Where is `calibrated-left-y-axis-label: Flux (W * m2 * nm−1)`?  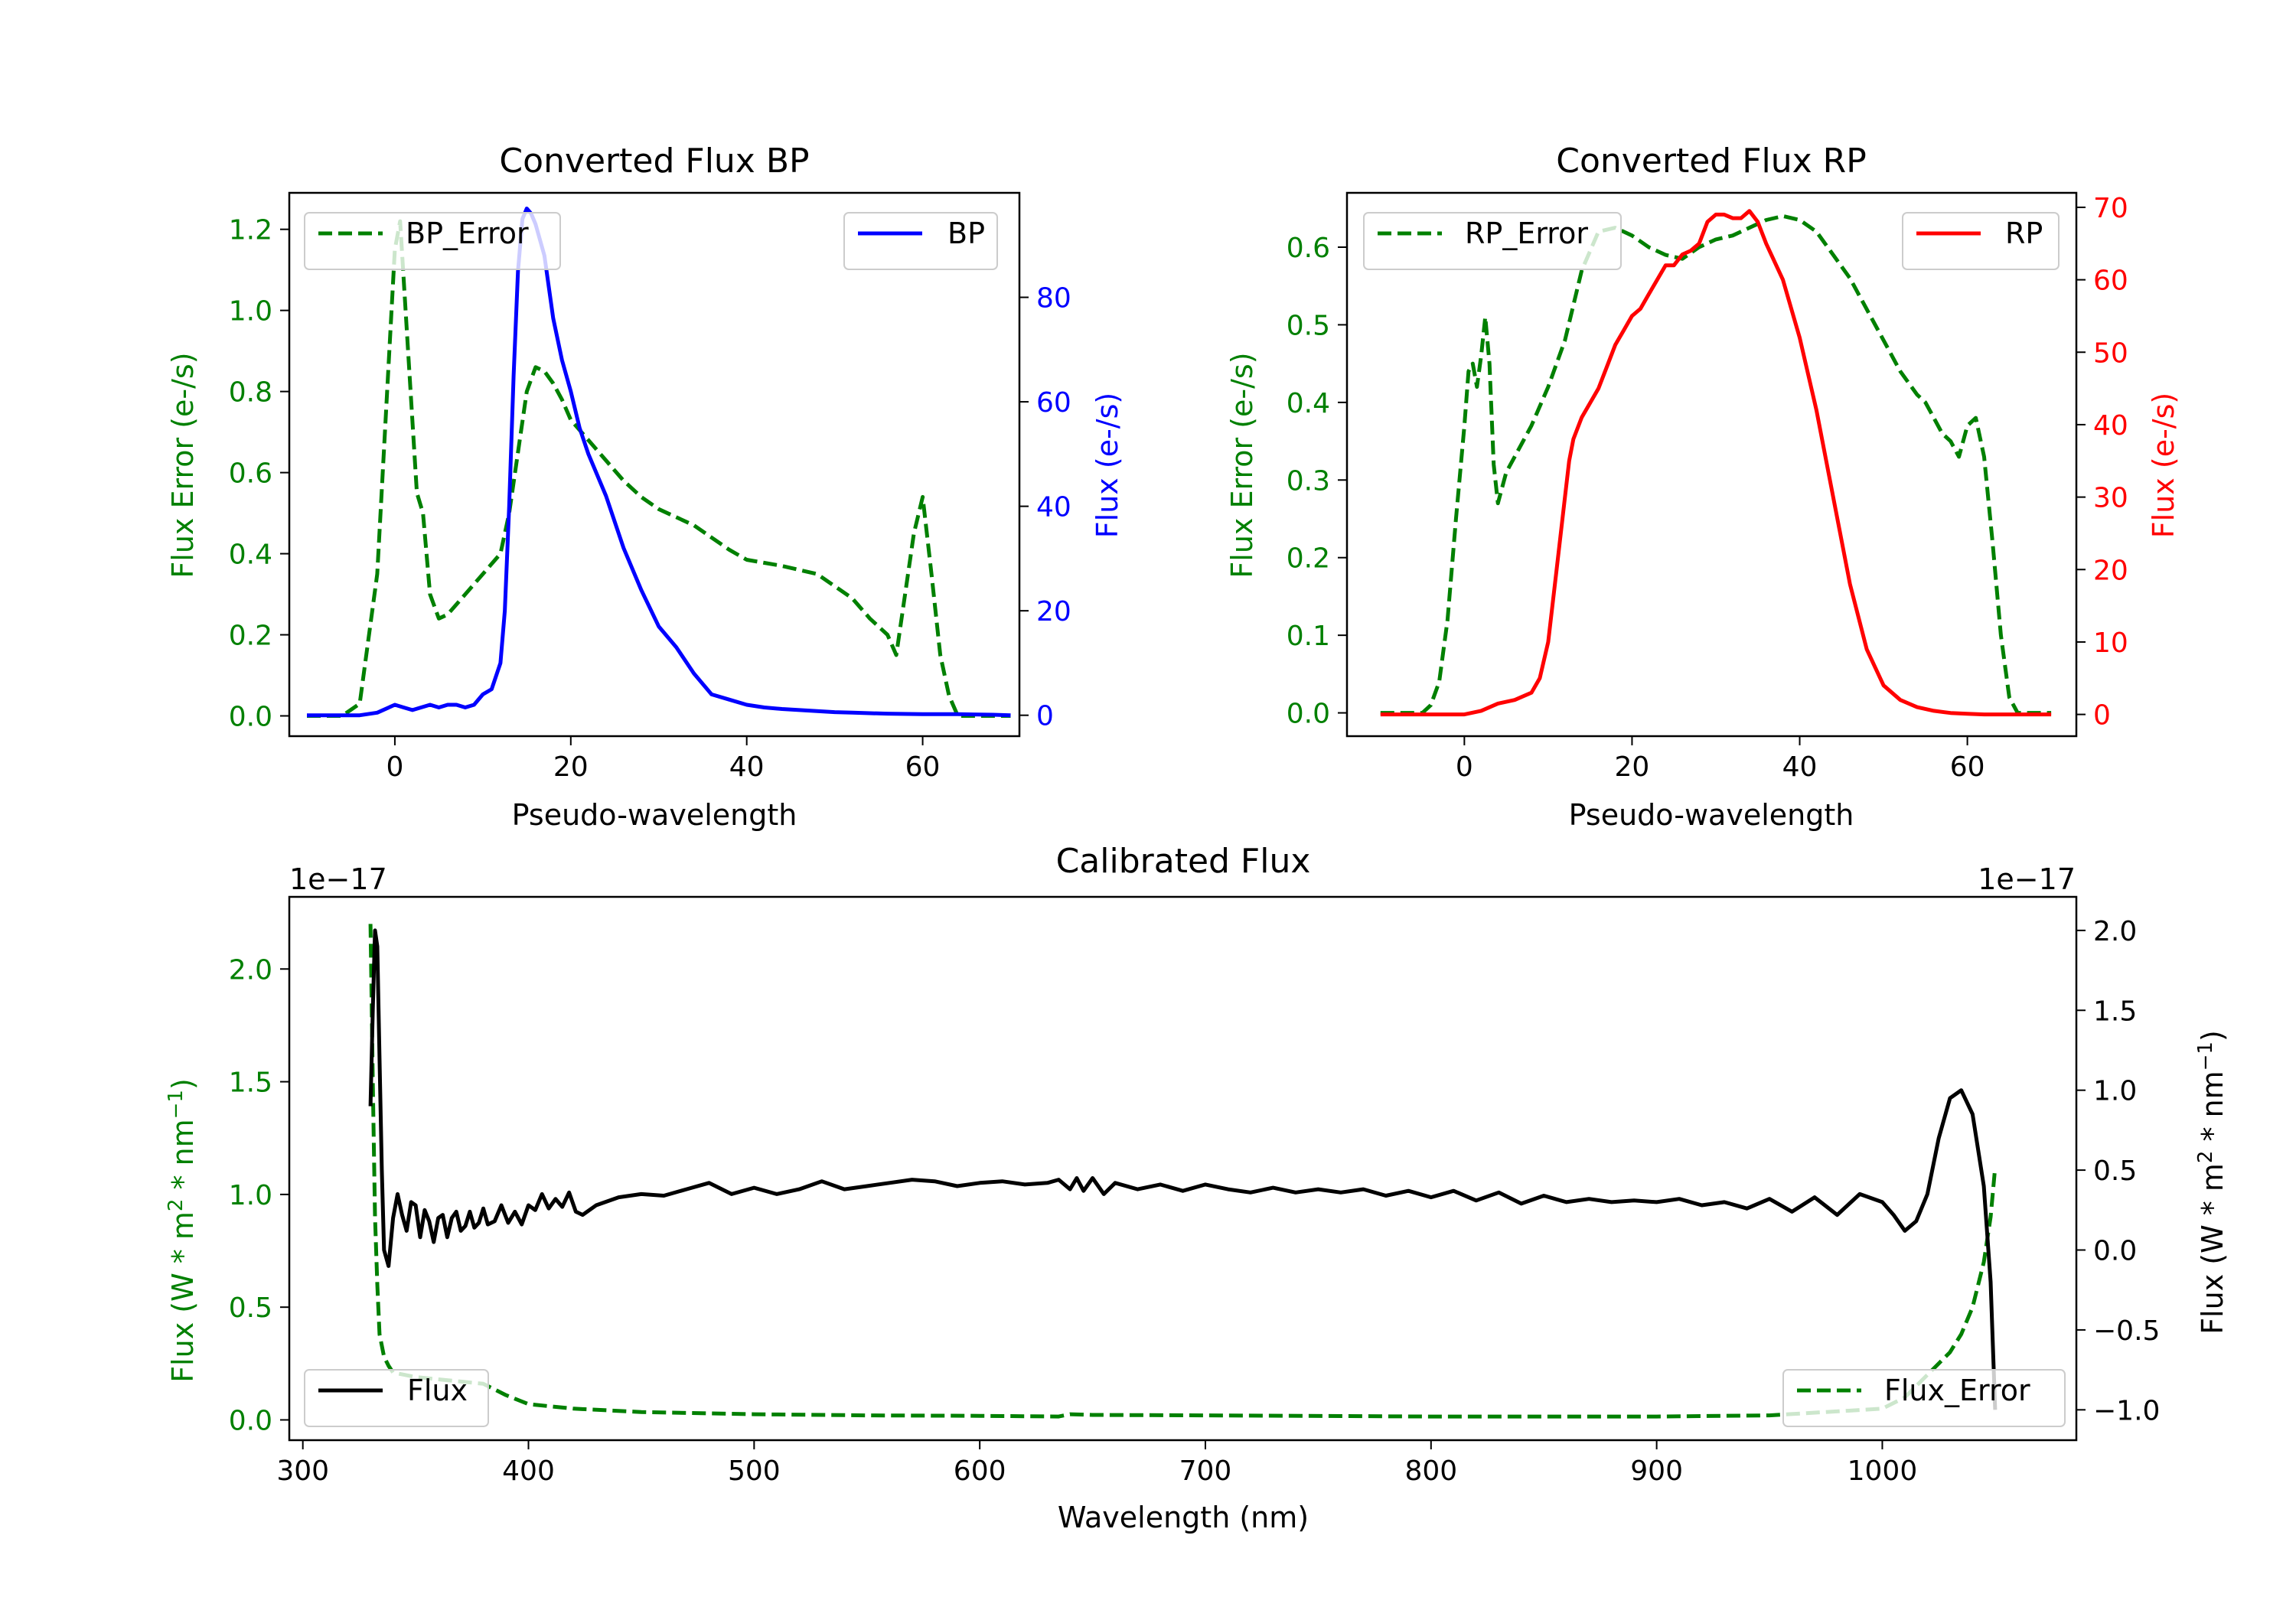 calibrated-left-y-axis-label: Flux (W * m2 * nm−1) is located at coordinates (182, 1230).